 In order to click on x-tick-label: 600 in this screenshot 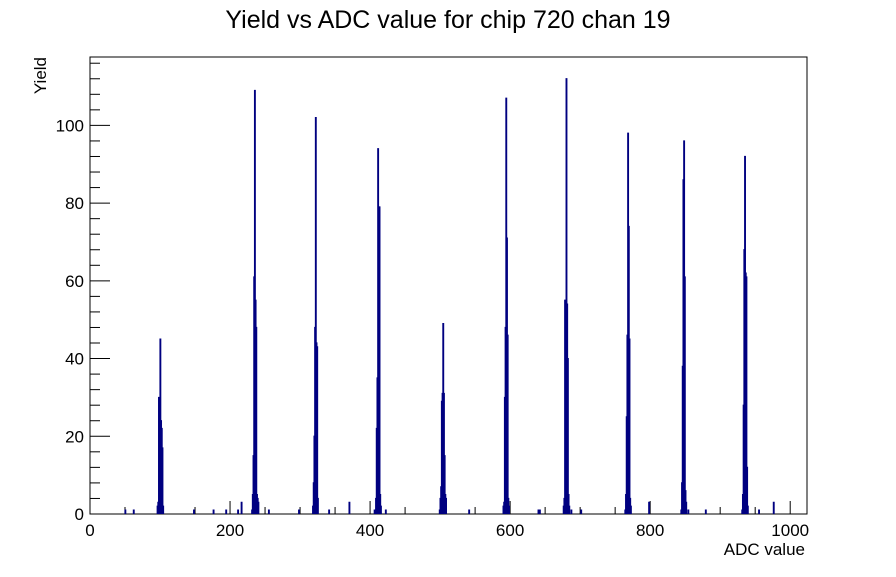, I will do `click(510, 530)`.